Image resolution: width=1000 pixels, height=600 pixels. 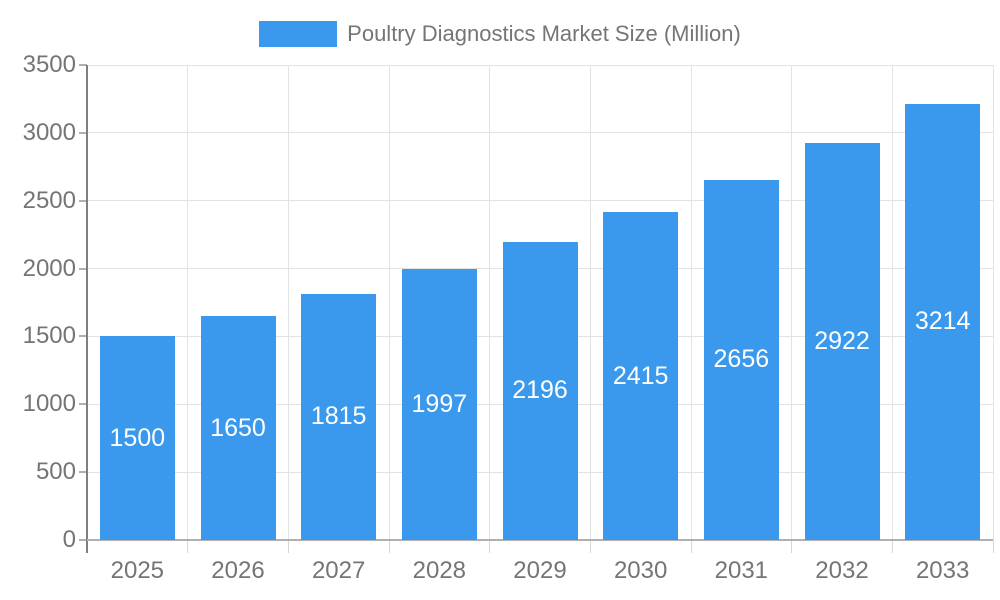 What do you see at coordinates (298, 34) in the screenshot?
I see `legend-swatch` at bounding box center [298, 34].